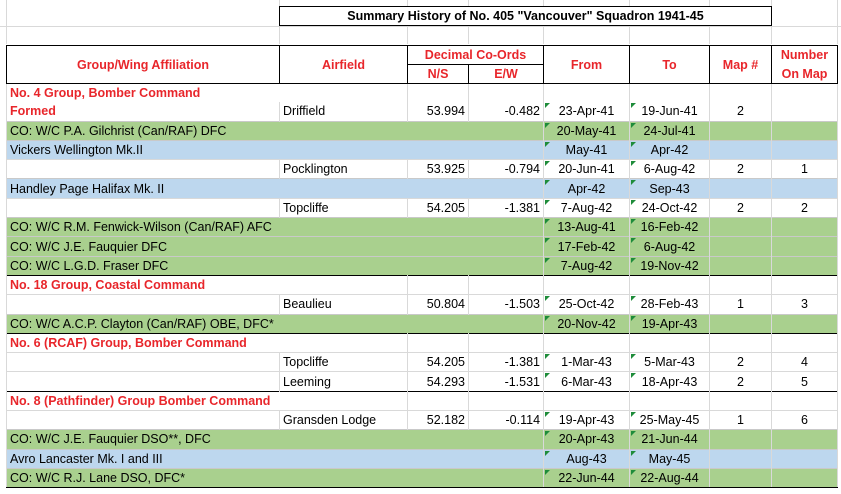 The width and height of the screenshot is (841, 494). What do you see at coordinates (143, 112) in the screenshot?
I see `formed-label: Formed` at bounding box center [143, 112].